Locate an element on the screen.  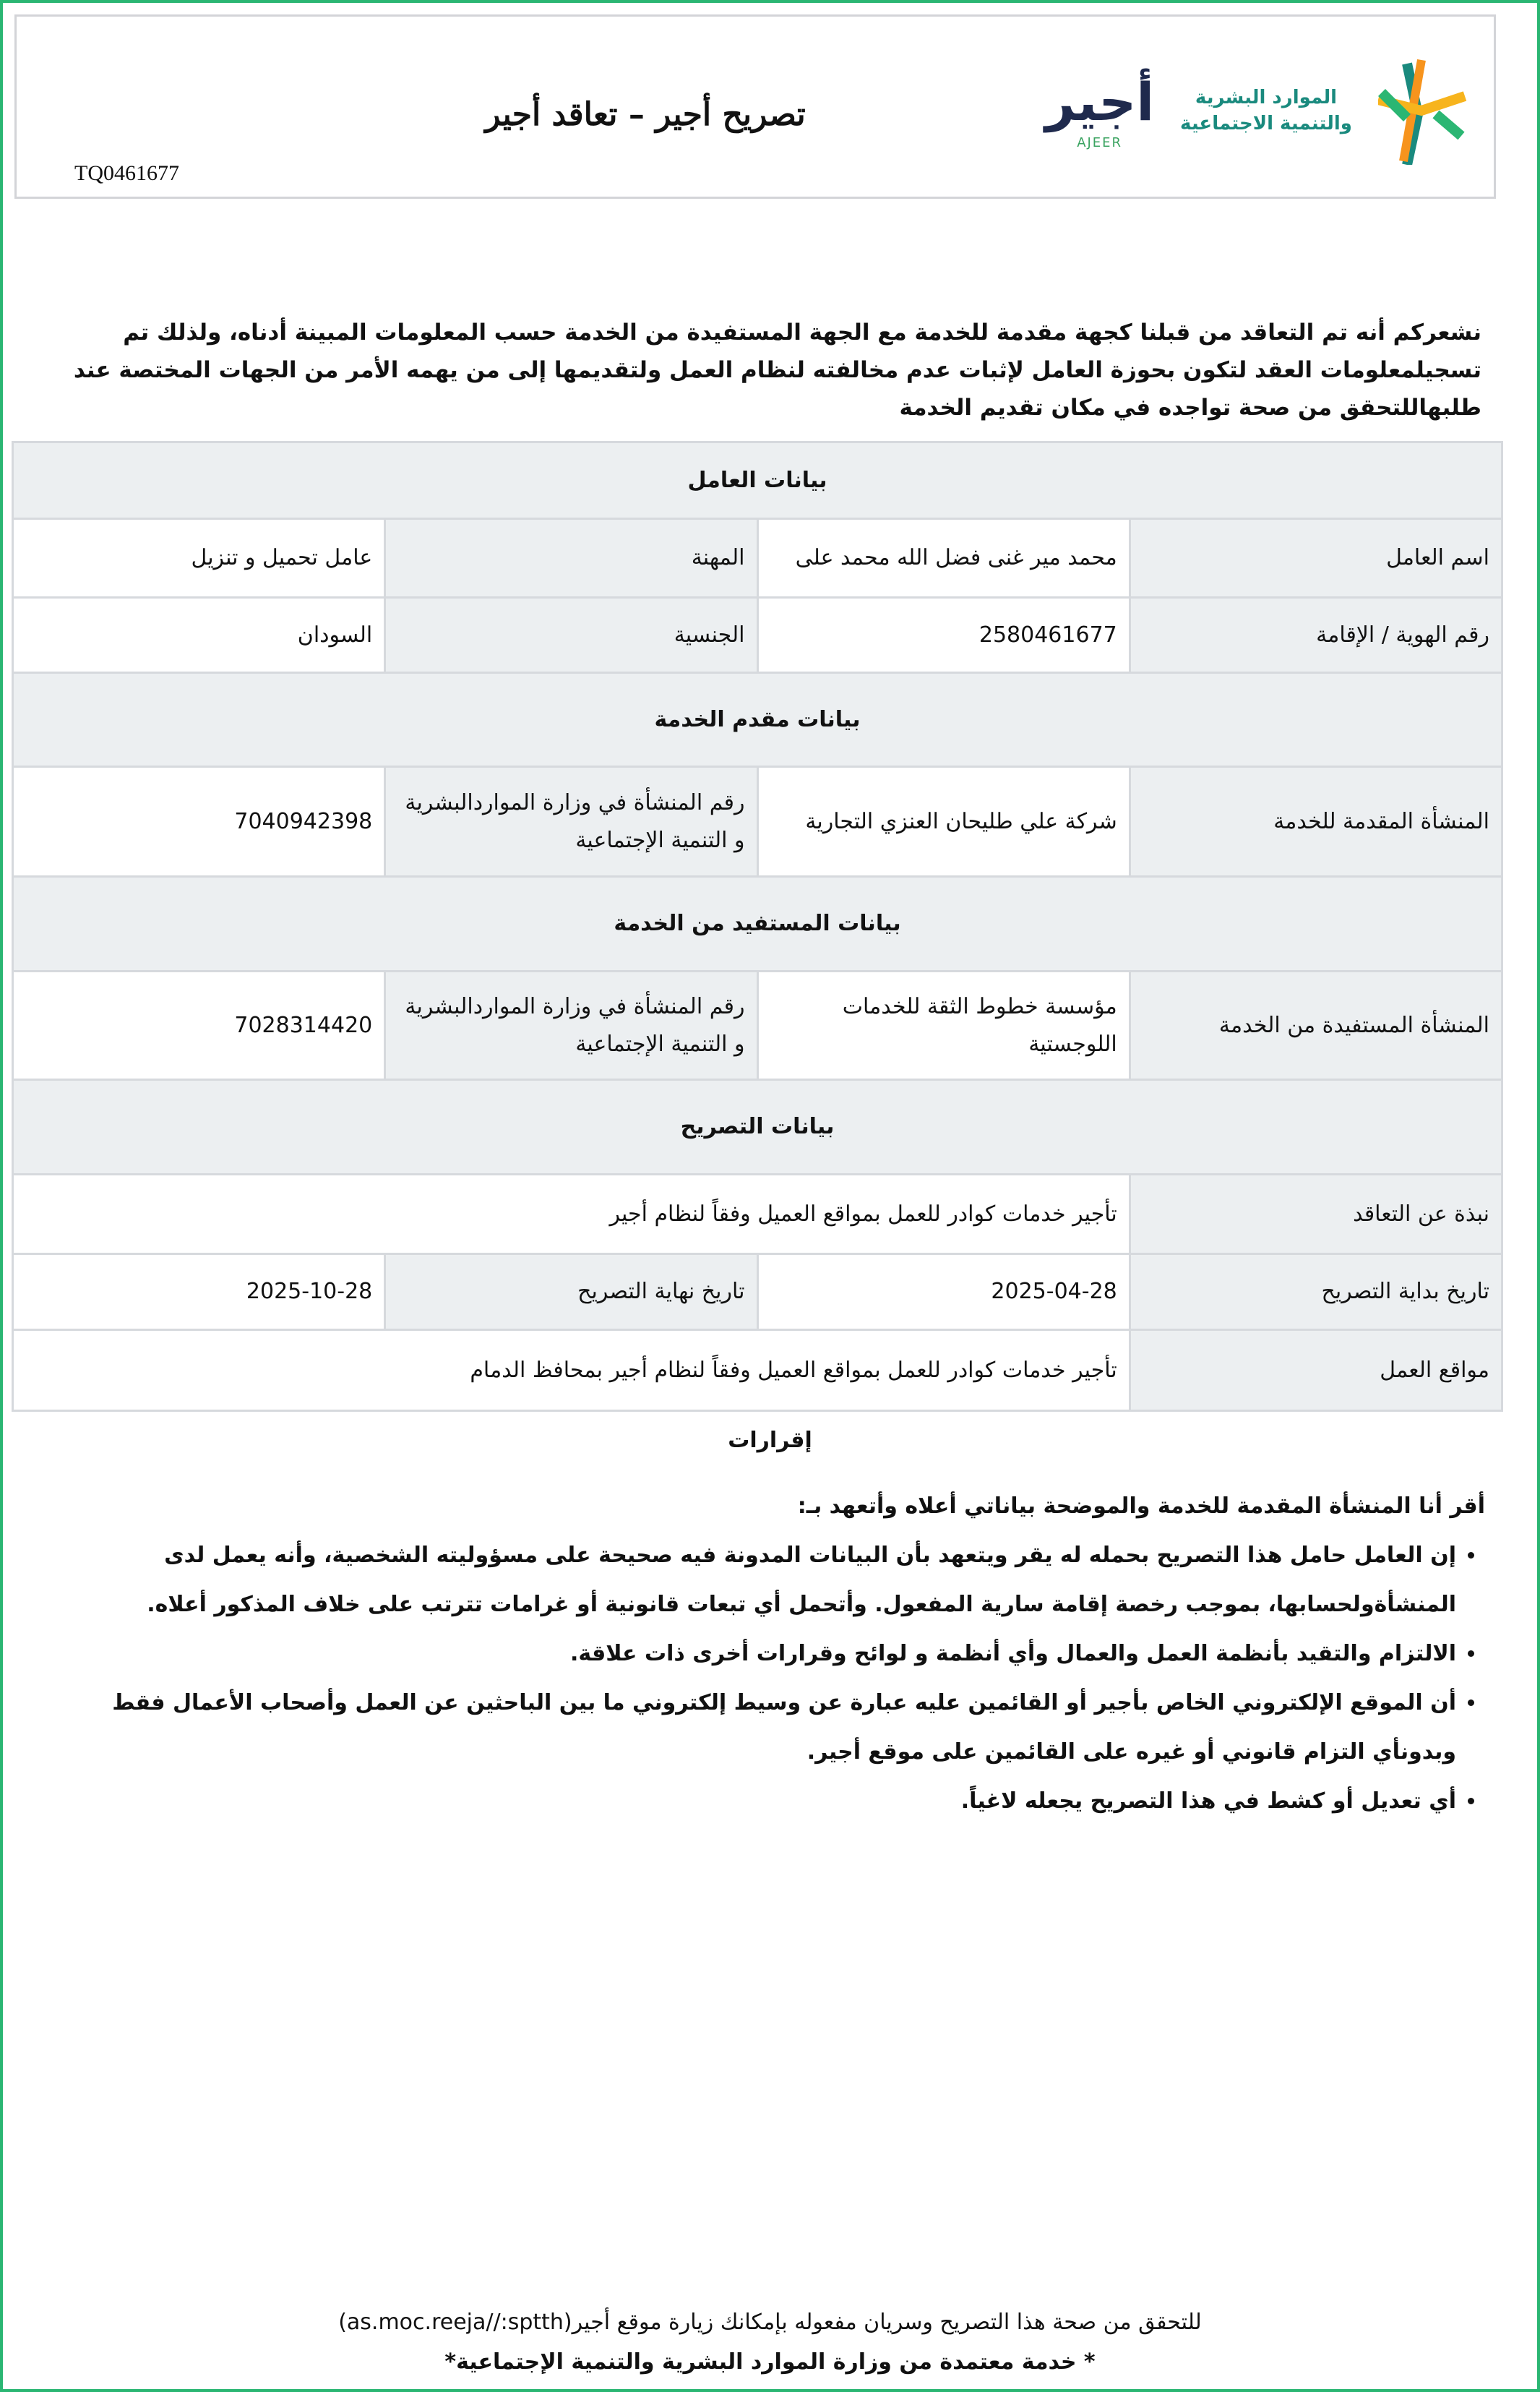
page-title: تصريح أجير – تعاقد أجير is located at coordinates (645, 114).